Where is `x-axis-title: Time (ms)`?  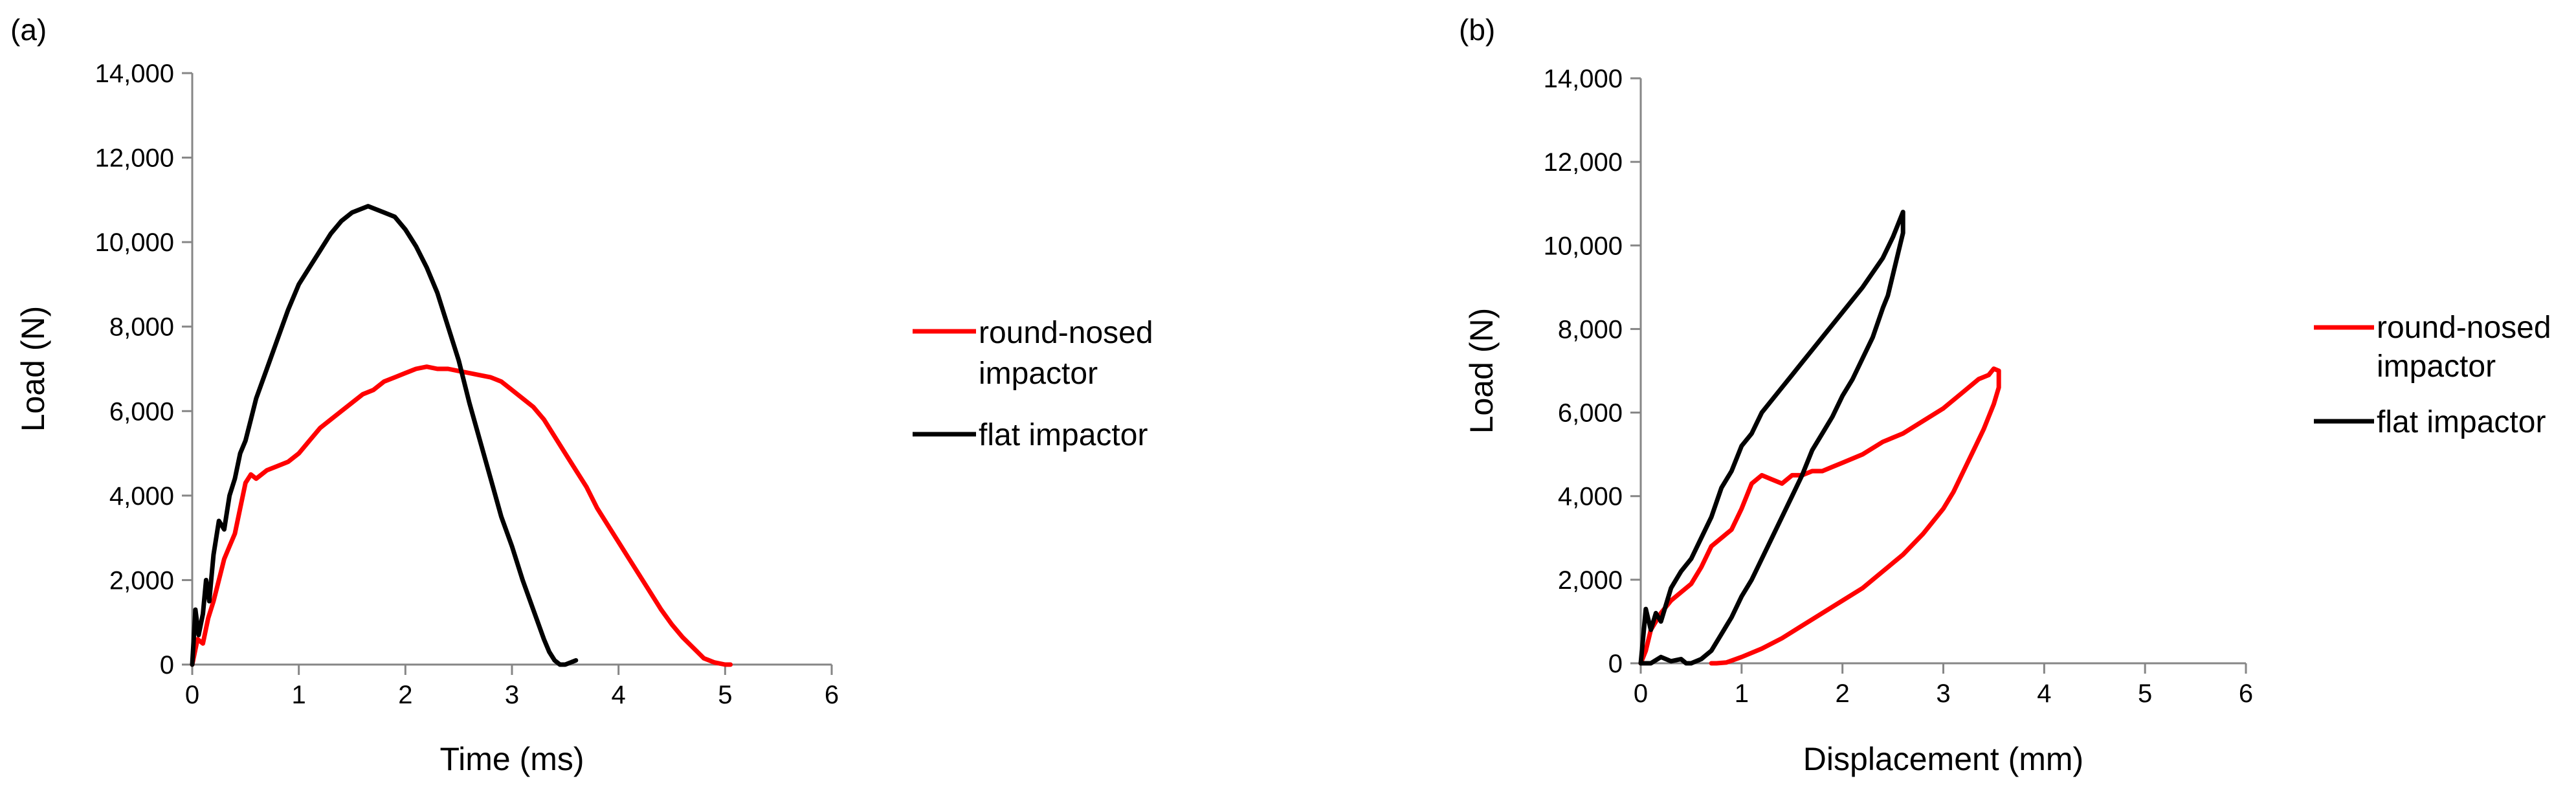
x-axis-title: Time (ms) is located at coordinates (511, 759).